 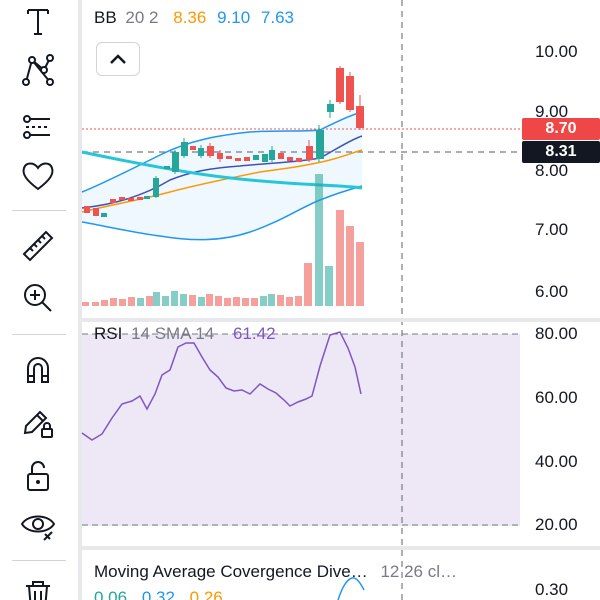 I want to click on price-axis-tick: 8.00, so click(x=552, y=170).